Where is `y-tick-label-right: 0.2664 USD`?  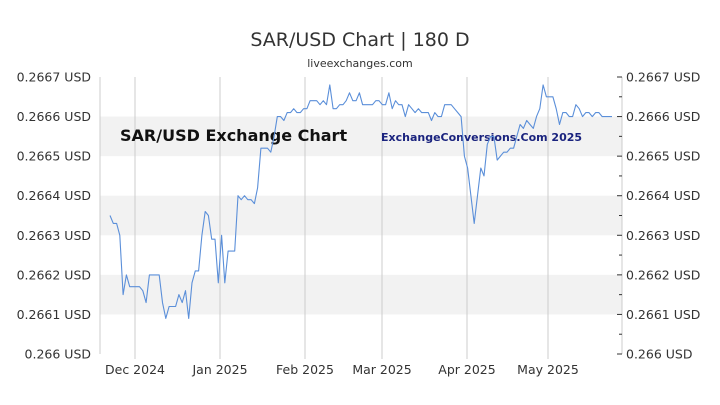
y-tick-label-right: 0.2664 USD is located at coordinates (663, 195).